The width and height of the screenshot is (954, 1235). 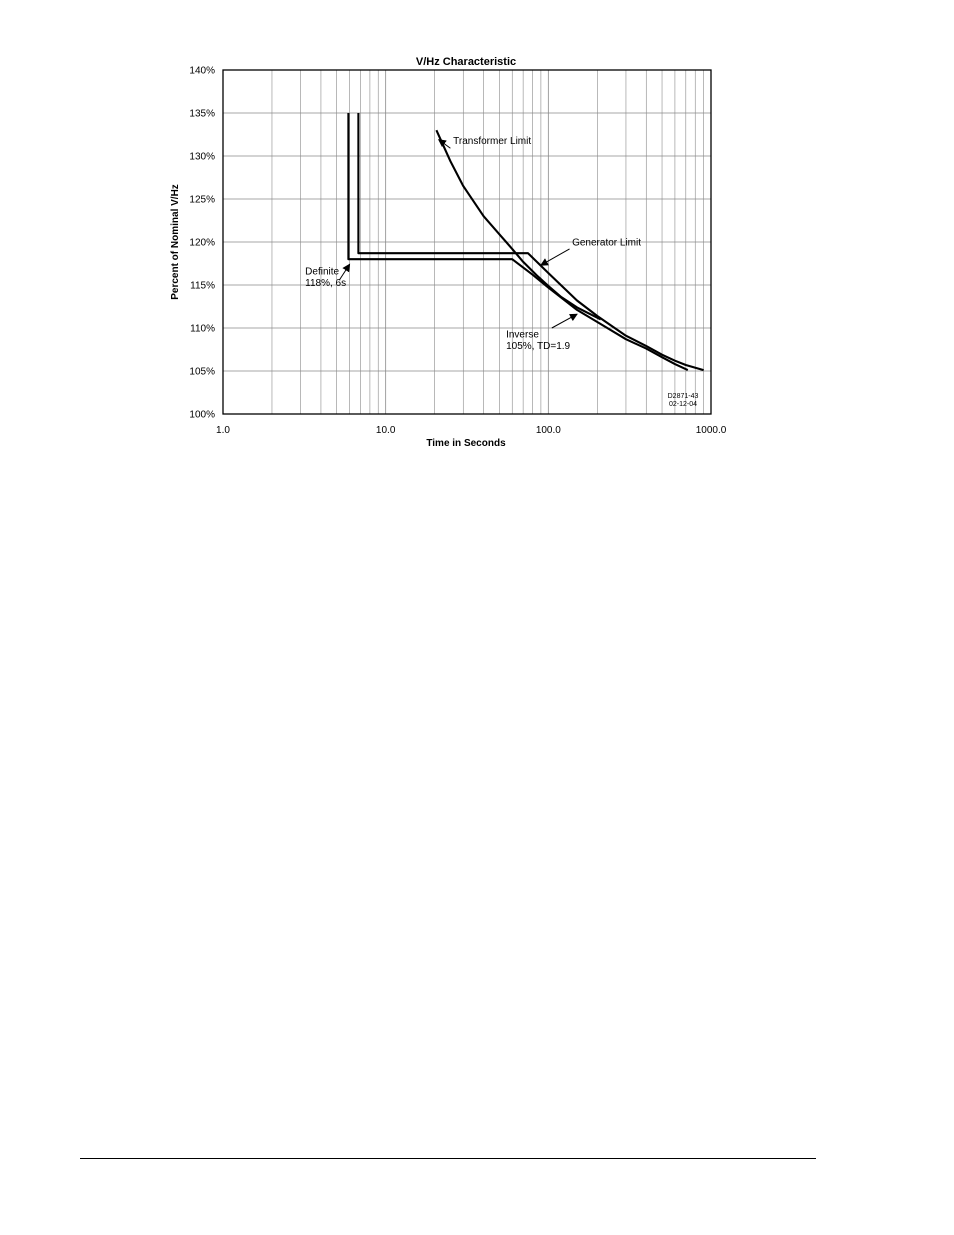 I want to click on chart-title: V/Hz Characteristic, so click(x=466, y=62).